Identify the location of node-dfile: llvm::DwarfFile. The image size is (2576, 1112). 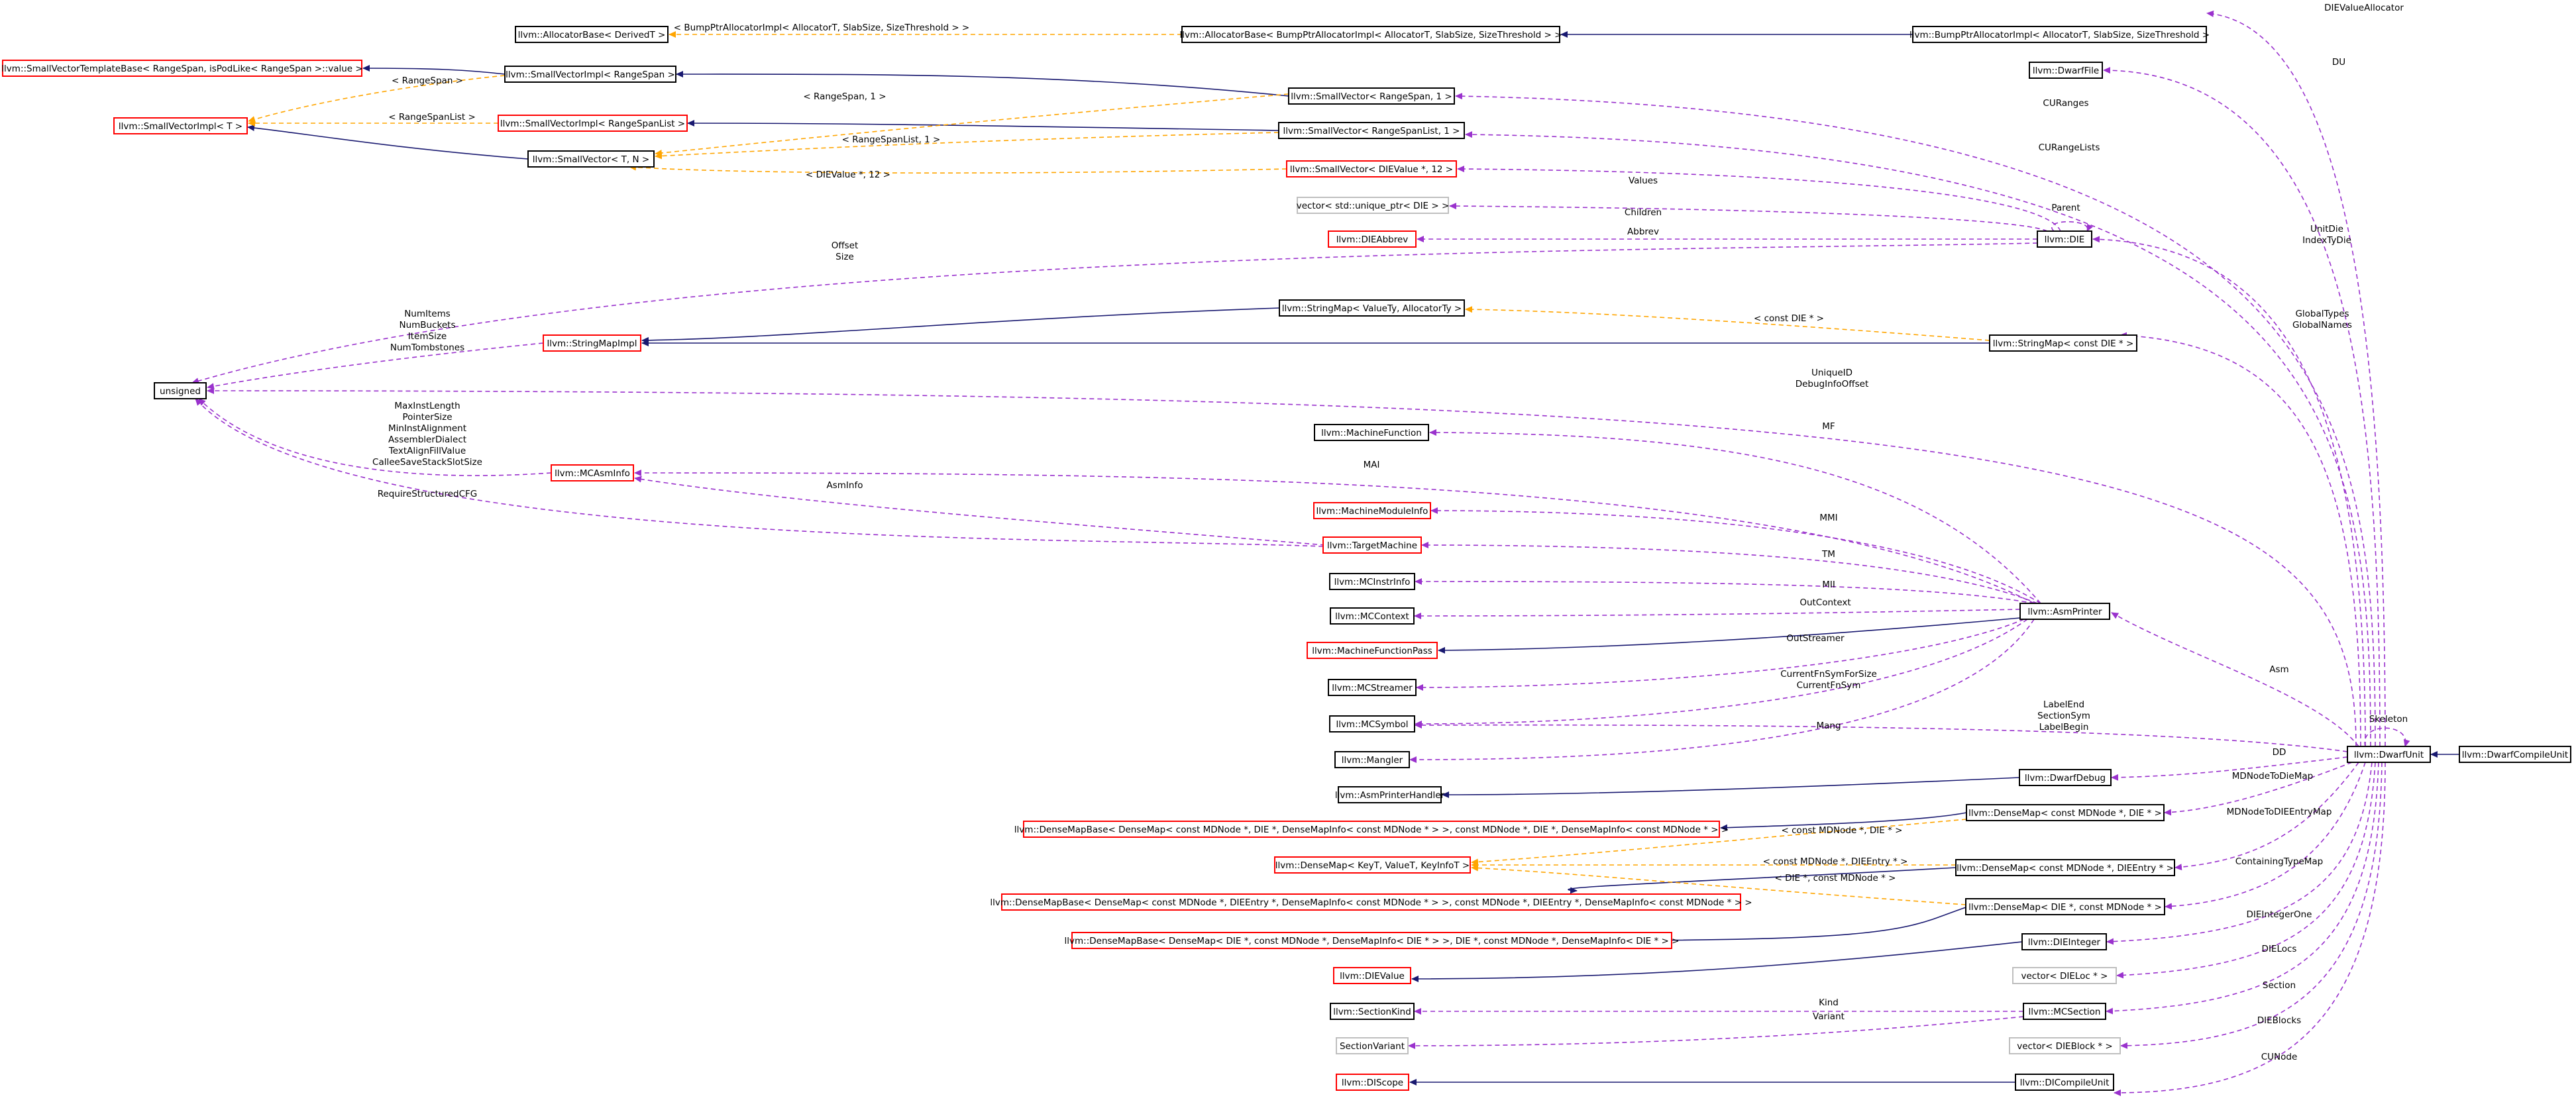
(2066, 70).